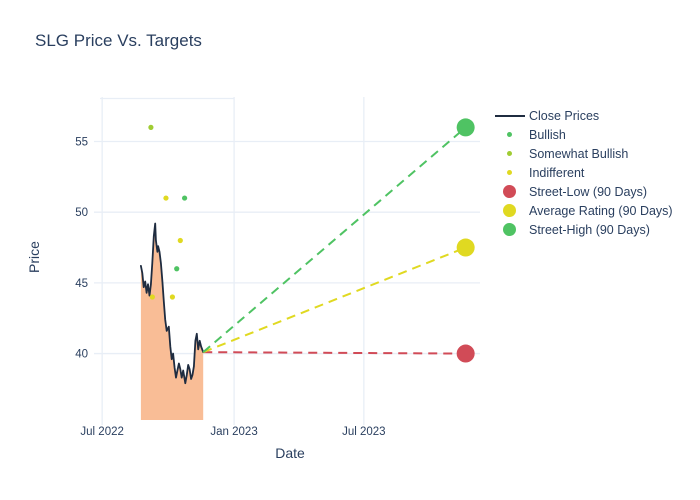 The height and width of the screenshot is (500, 700). Describe the element at coordinates (363, 432) in the screenshot. I see `x-tick-label: Jul 2023` at that location.